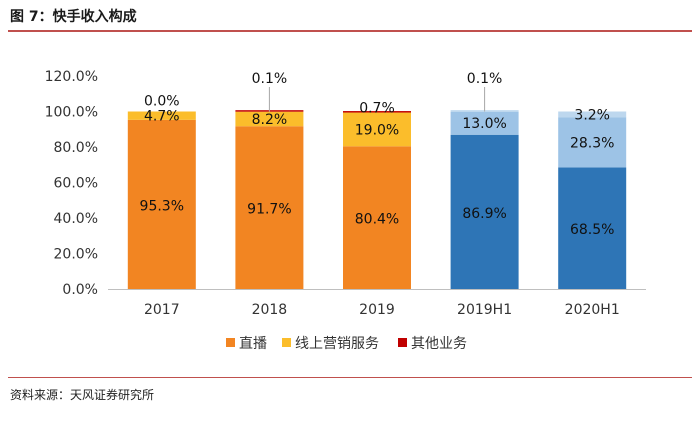 The image size is (700, 431). I want to click on legend-label: 直播, so click(253, 343).